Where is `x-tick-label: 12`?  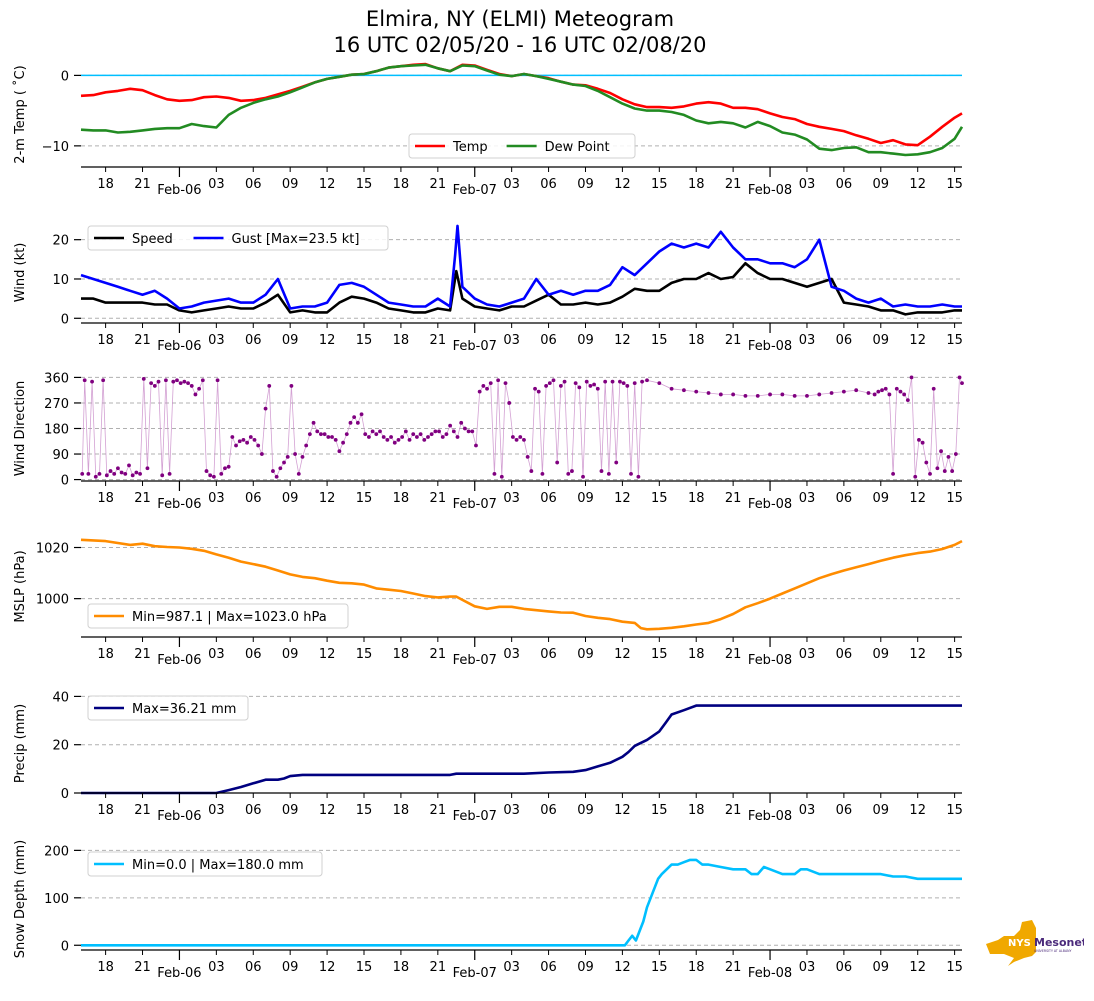
x-tick-label: 12 is located at coordinates (622, 184).